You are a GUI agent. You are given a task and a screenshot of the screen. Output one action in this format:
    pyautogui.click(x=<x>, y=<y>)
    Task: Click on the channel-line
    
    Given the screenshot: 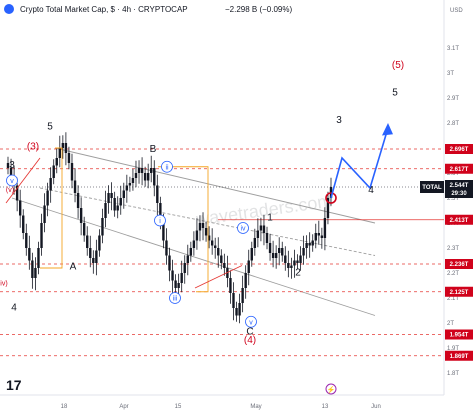 What is the action you would take?
    pyautogui.click(x=215, y=185)
    